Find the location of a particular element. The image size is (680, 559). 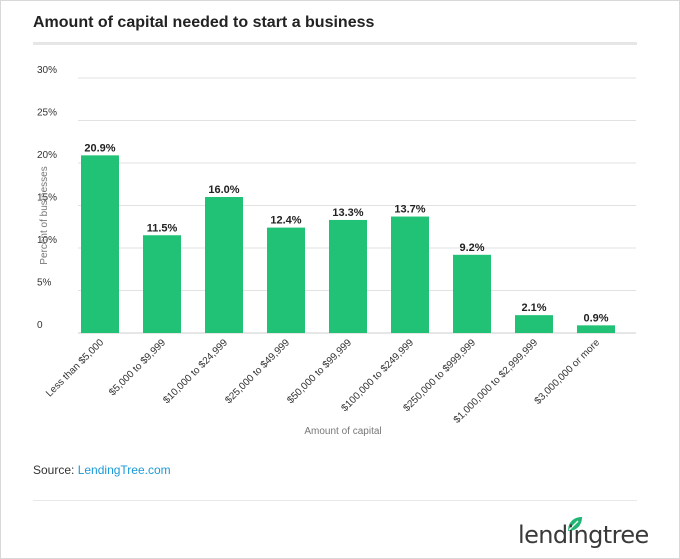

y-tick-labels: 0 5% 10% 15% 20% 25% 30% is located at coordinates (47, 198).